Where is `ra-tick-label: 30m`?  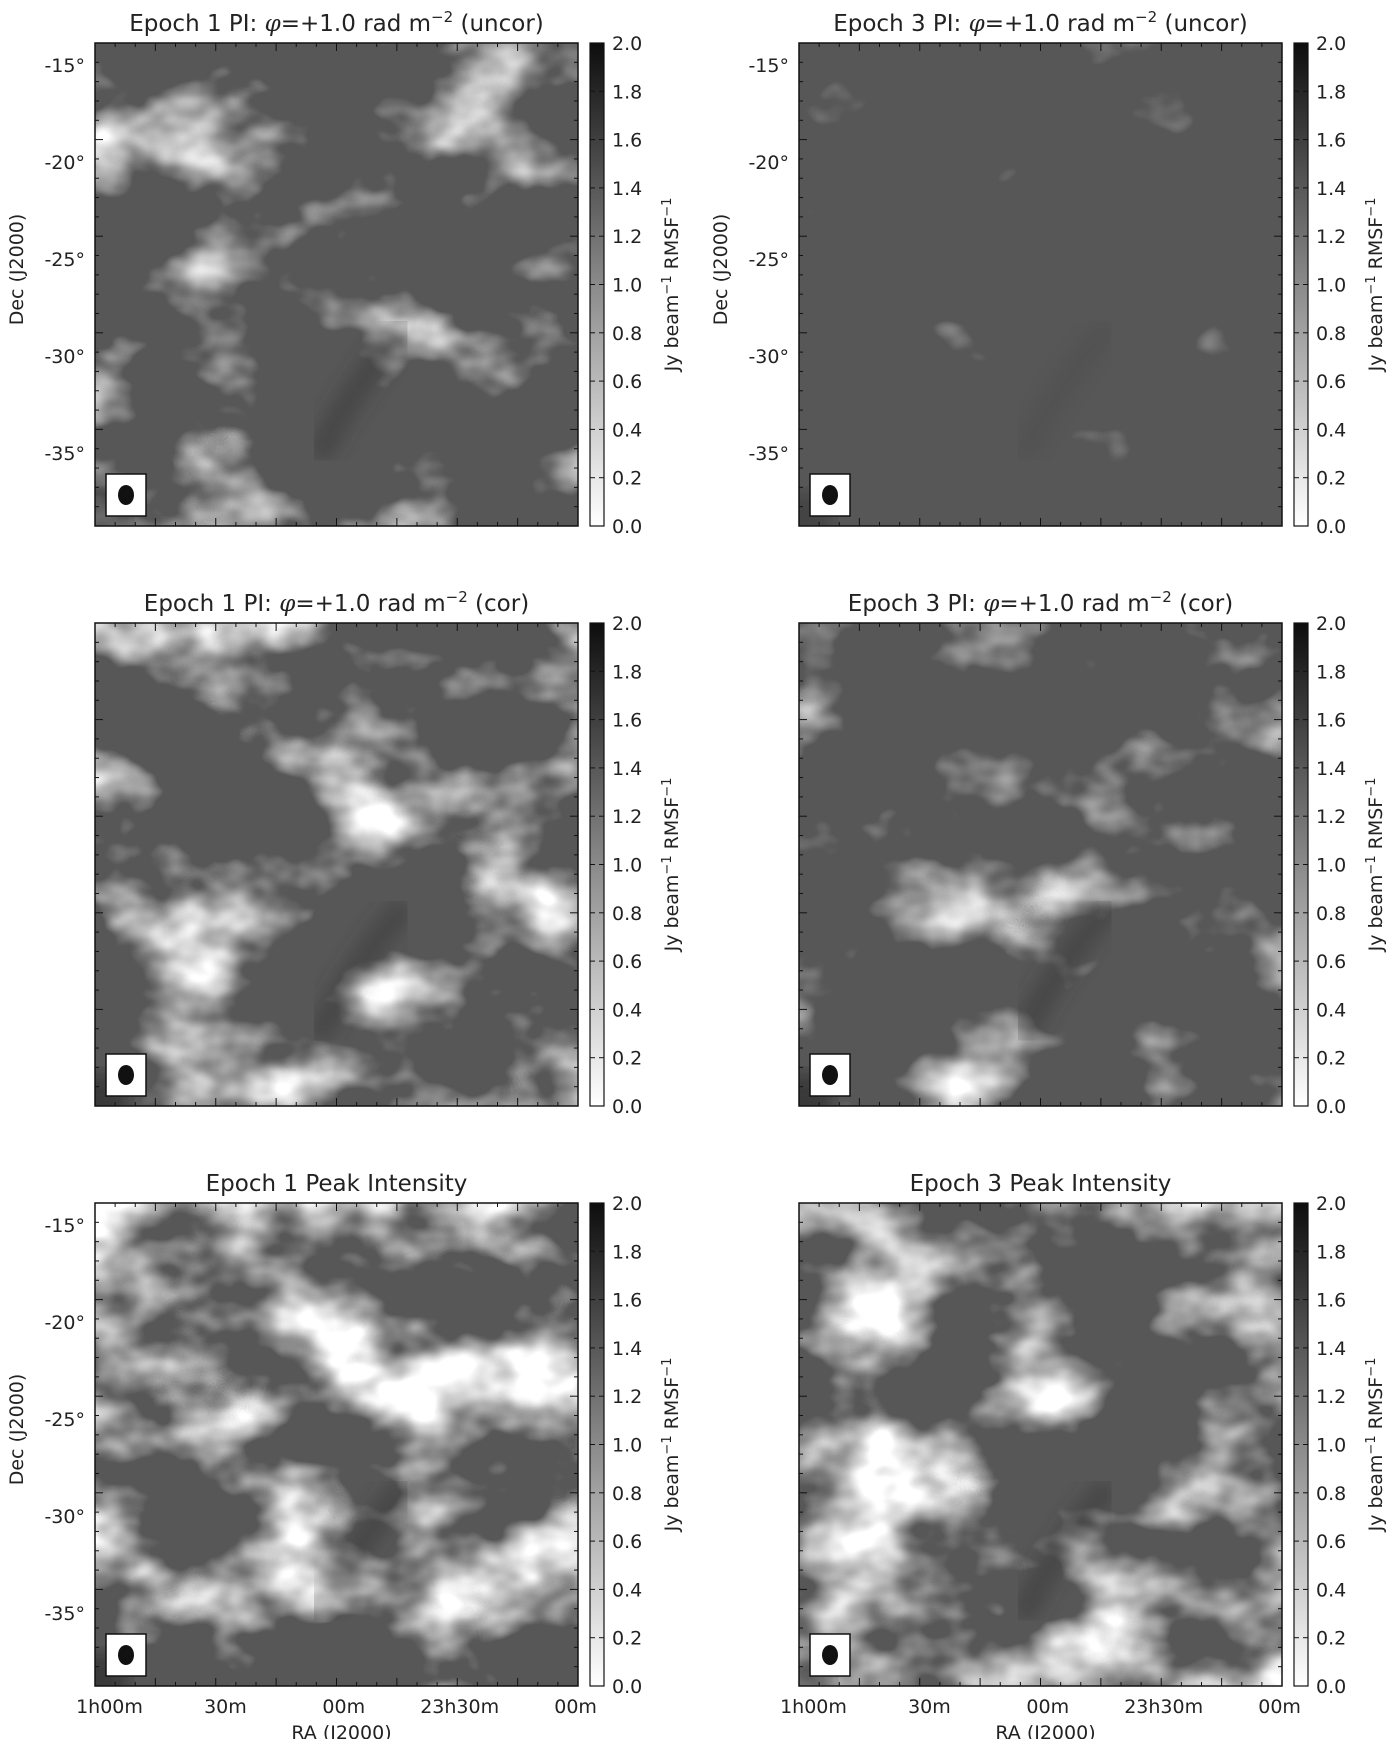 ra-tick-label: 30m is located at coordinates (225, 1707).